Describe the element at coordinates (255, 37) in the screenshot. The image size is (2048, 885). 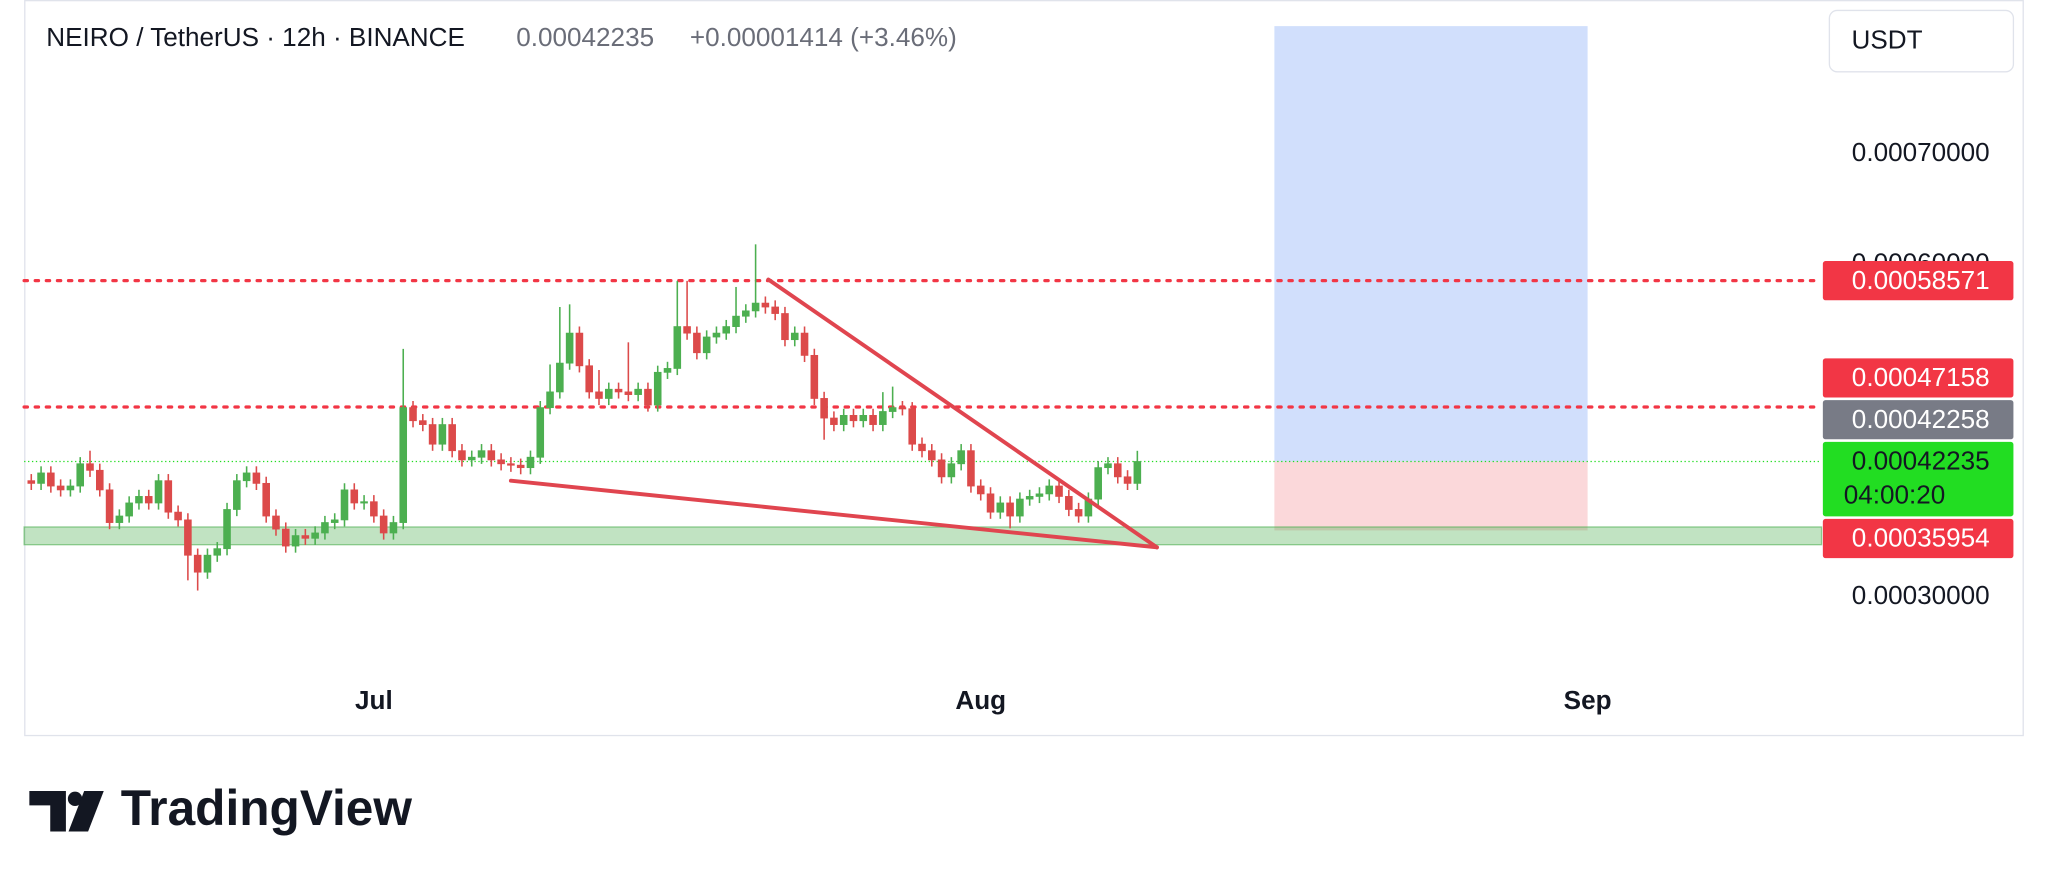
I see `chart-title: NEIRO / TetherUS · 12h · BINANCE` at that location.